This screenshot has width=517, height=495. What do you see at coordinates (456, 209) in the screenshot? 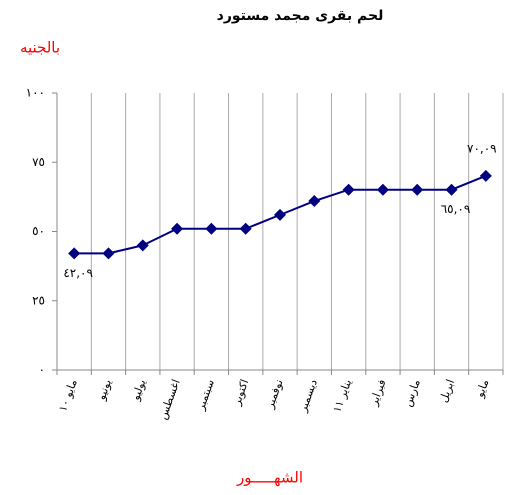
I see `data-label: ٦٥,٠٩` at bounding box center [456, 209].